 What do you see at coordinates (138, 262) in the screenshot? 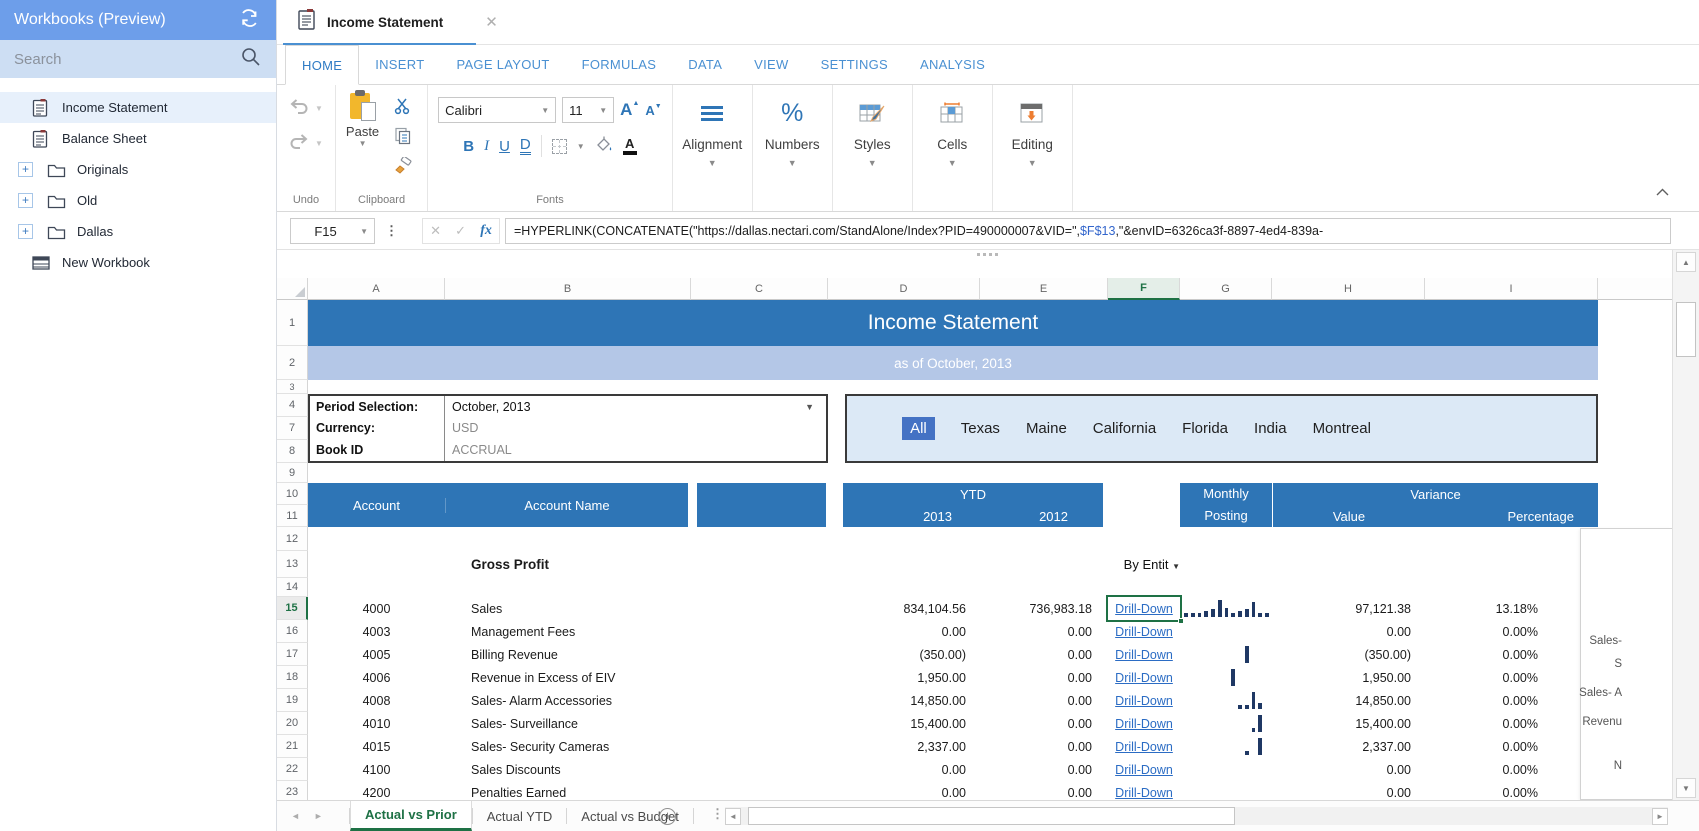
I see `sidebar-item-new-workbook: New Workbook` at bounding box center [138, 262].